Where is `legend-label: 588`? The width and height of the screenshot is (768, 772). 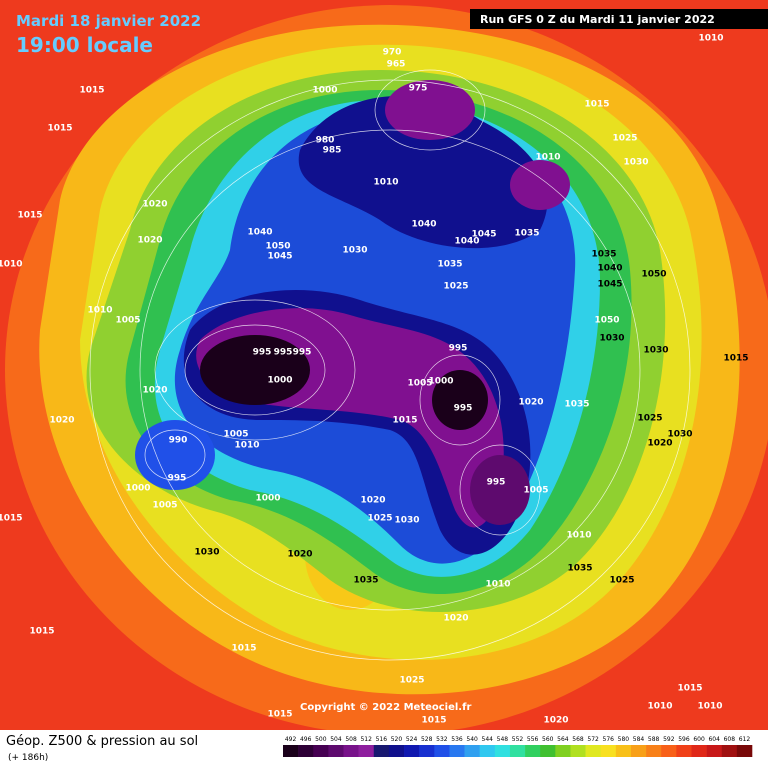 legend-label: 588 is located at coordinates (654, 739).